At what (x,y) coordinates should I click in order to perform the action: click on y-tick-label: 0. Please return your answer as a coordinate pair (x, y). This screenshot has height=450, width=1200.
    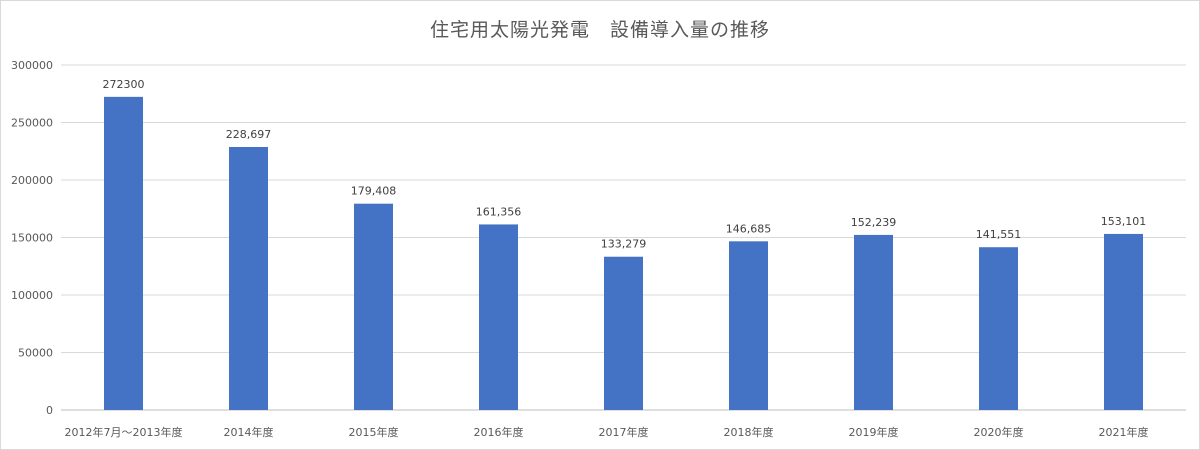
    Looking at the image, I should click on (49, 410).